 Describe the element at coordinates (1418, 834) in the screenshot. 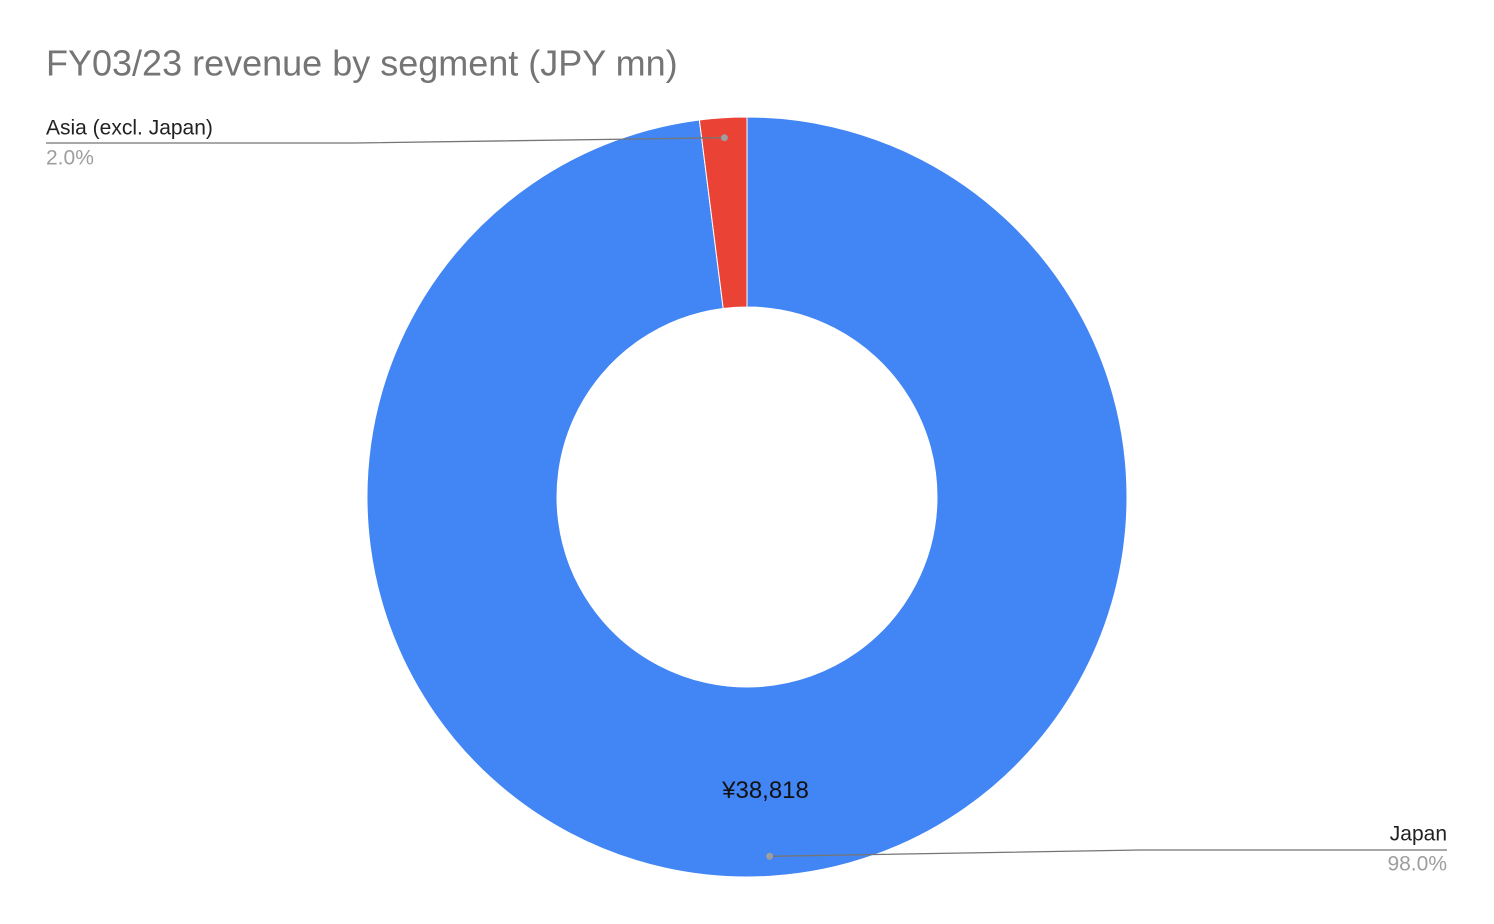

I see `slice-label: Japan` at that location.